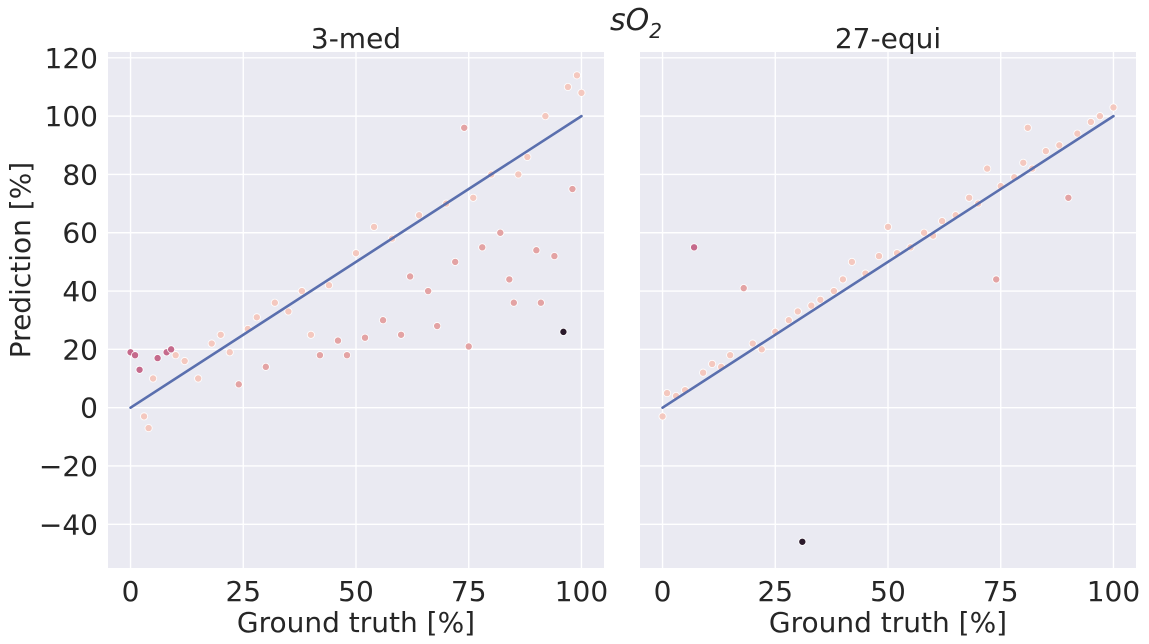 This screenshot has width=1149, height=644. Describe the element at coordinates (71, 116) in the screenshot. I see `y-tick-label: 100` at that location.